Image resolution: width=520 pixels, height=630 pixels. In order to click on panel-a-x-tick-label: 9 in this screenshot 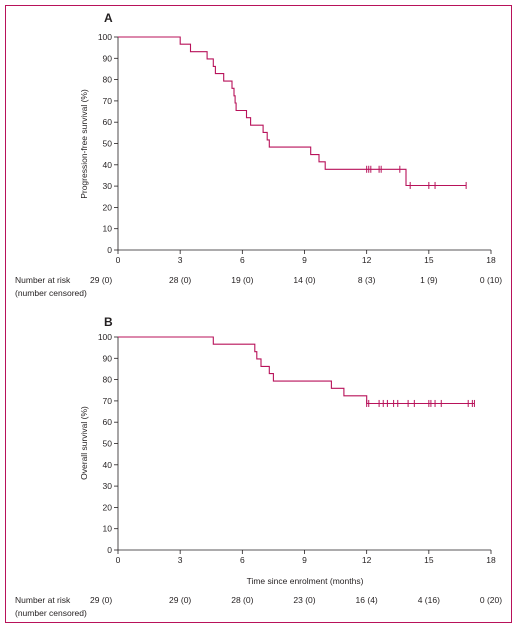, I will do `click(304, 260)`.